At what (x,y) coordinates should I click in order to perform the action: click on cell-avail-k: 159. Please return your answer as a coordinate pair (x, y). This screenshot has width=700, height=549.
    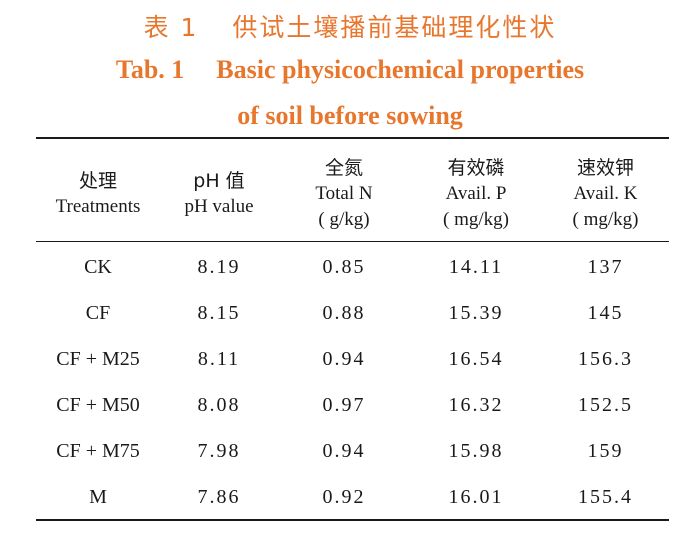
    Looking at the image, I should click on (605, 451).